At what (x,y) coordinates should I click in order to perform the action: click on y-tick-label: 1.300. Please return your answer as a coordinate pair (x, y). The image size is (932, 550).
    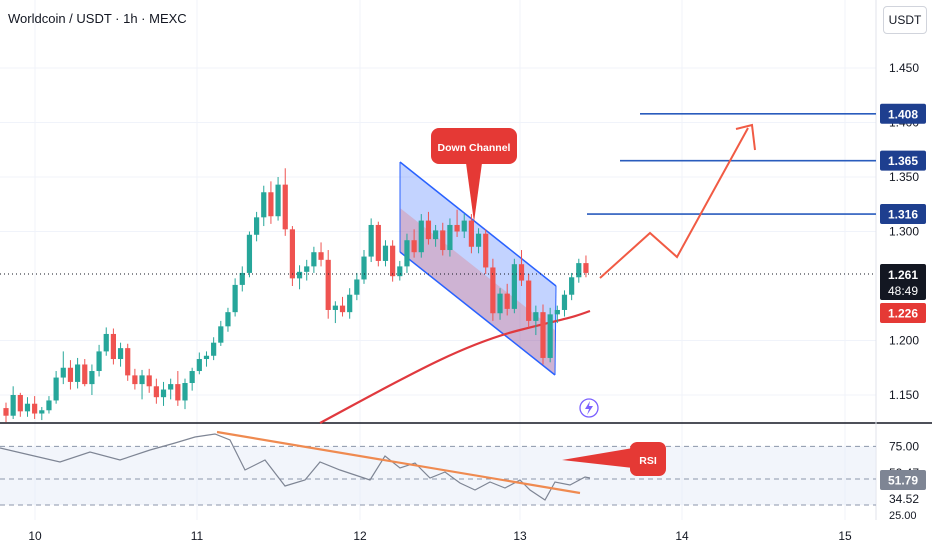
    Looking at the image, I should click on (904, 232).